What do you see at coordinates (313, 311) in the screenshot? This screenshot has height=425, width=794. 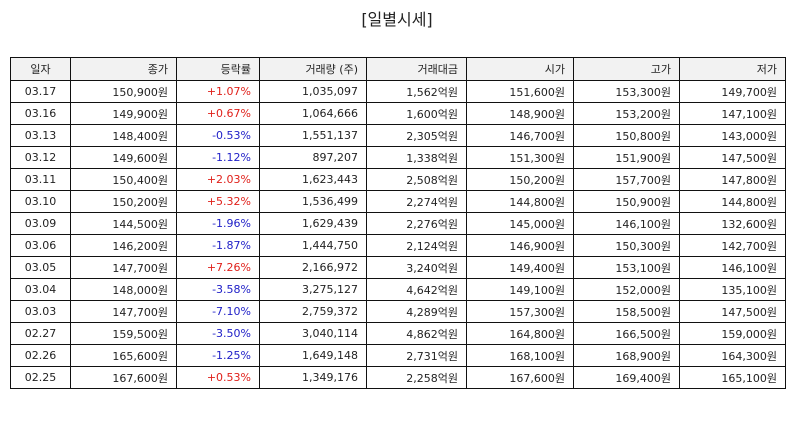 I see `cell-volume: 2,759,372` at bounding box center [313, 311].